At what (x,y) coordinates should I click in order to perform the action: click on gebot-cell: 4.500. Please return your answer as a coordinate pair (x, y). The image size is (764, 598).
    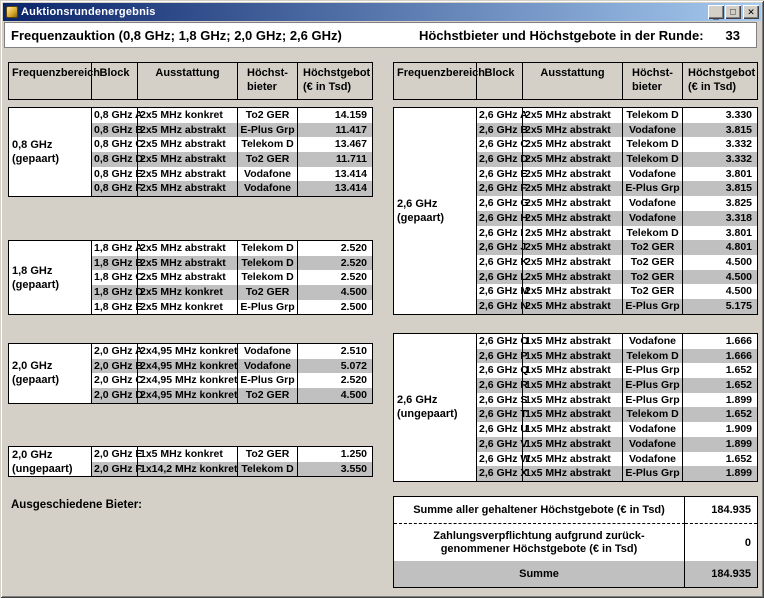
    Looking at the image, I should click on (738, 291).